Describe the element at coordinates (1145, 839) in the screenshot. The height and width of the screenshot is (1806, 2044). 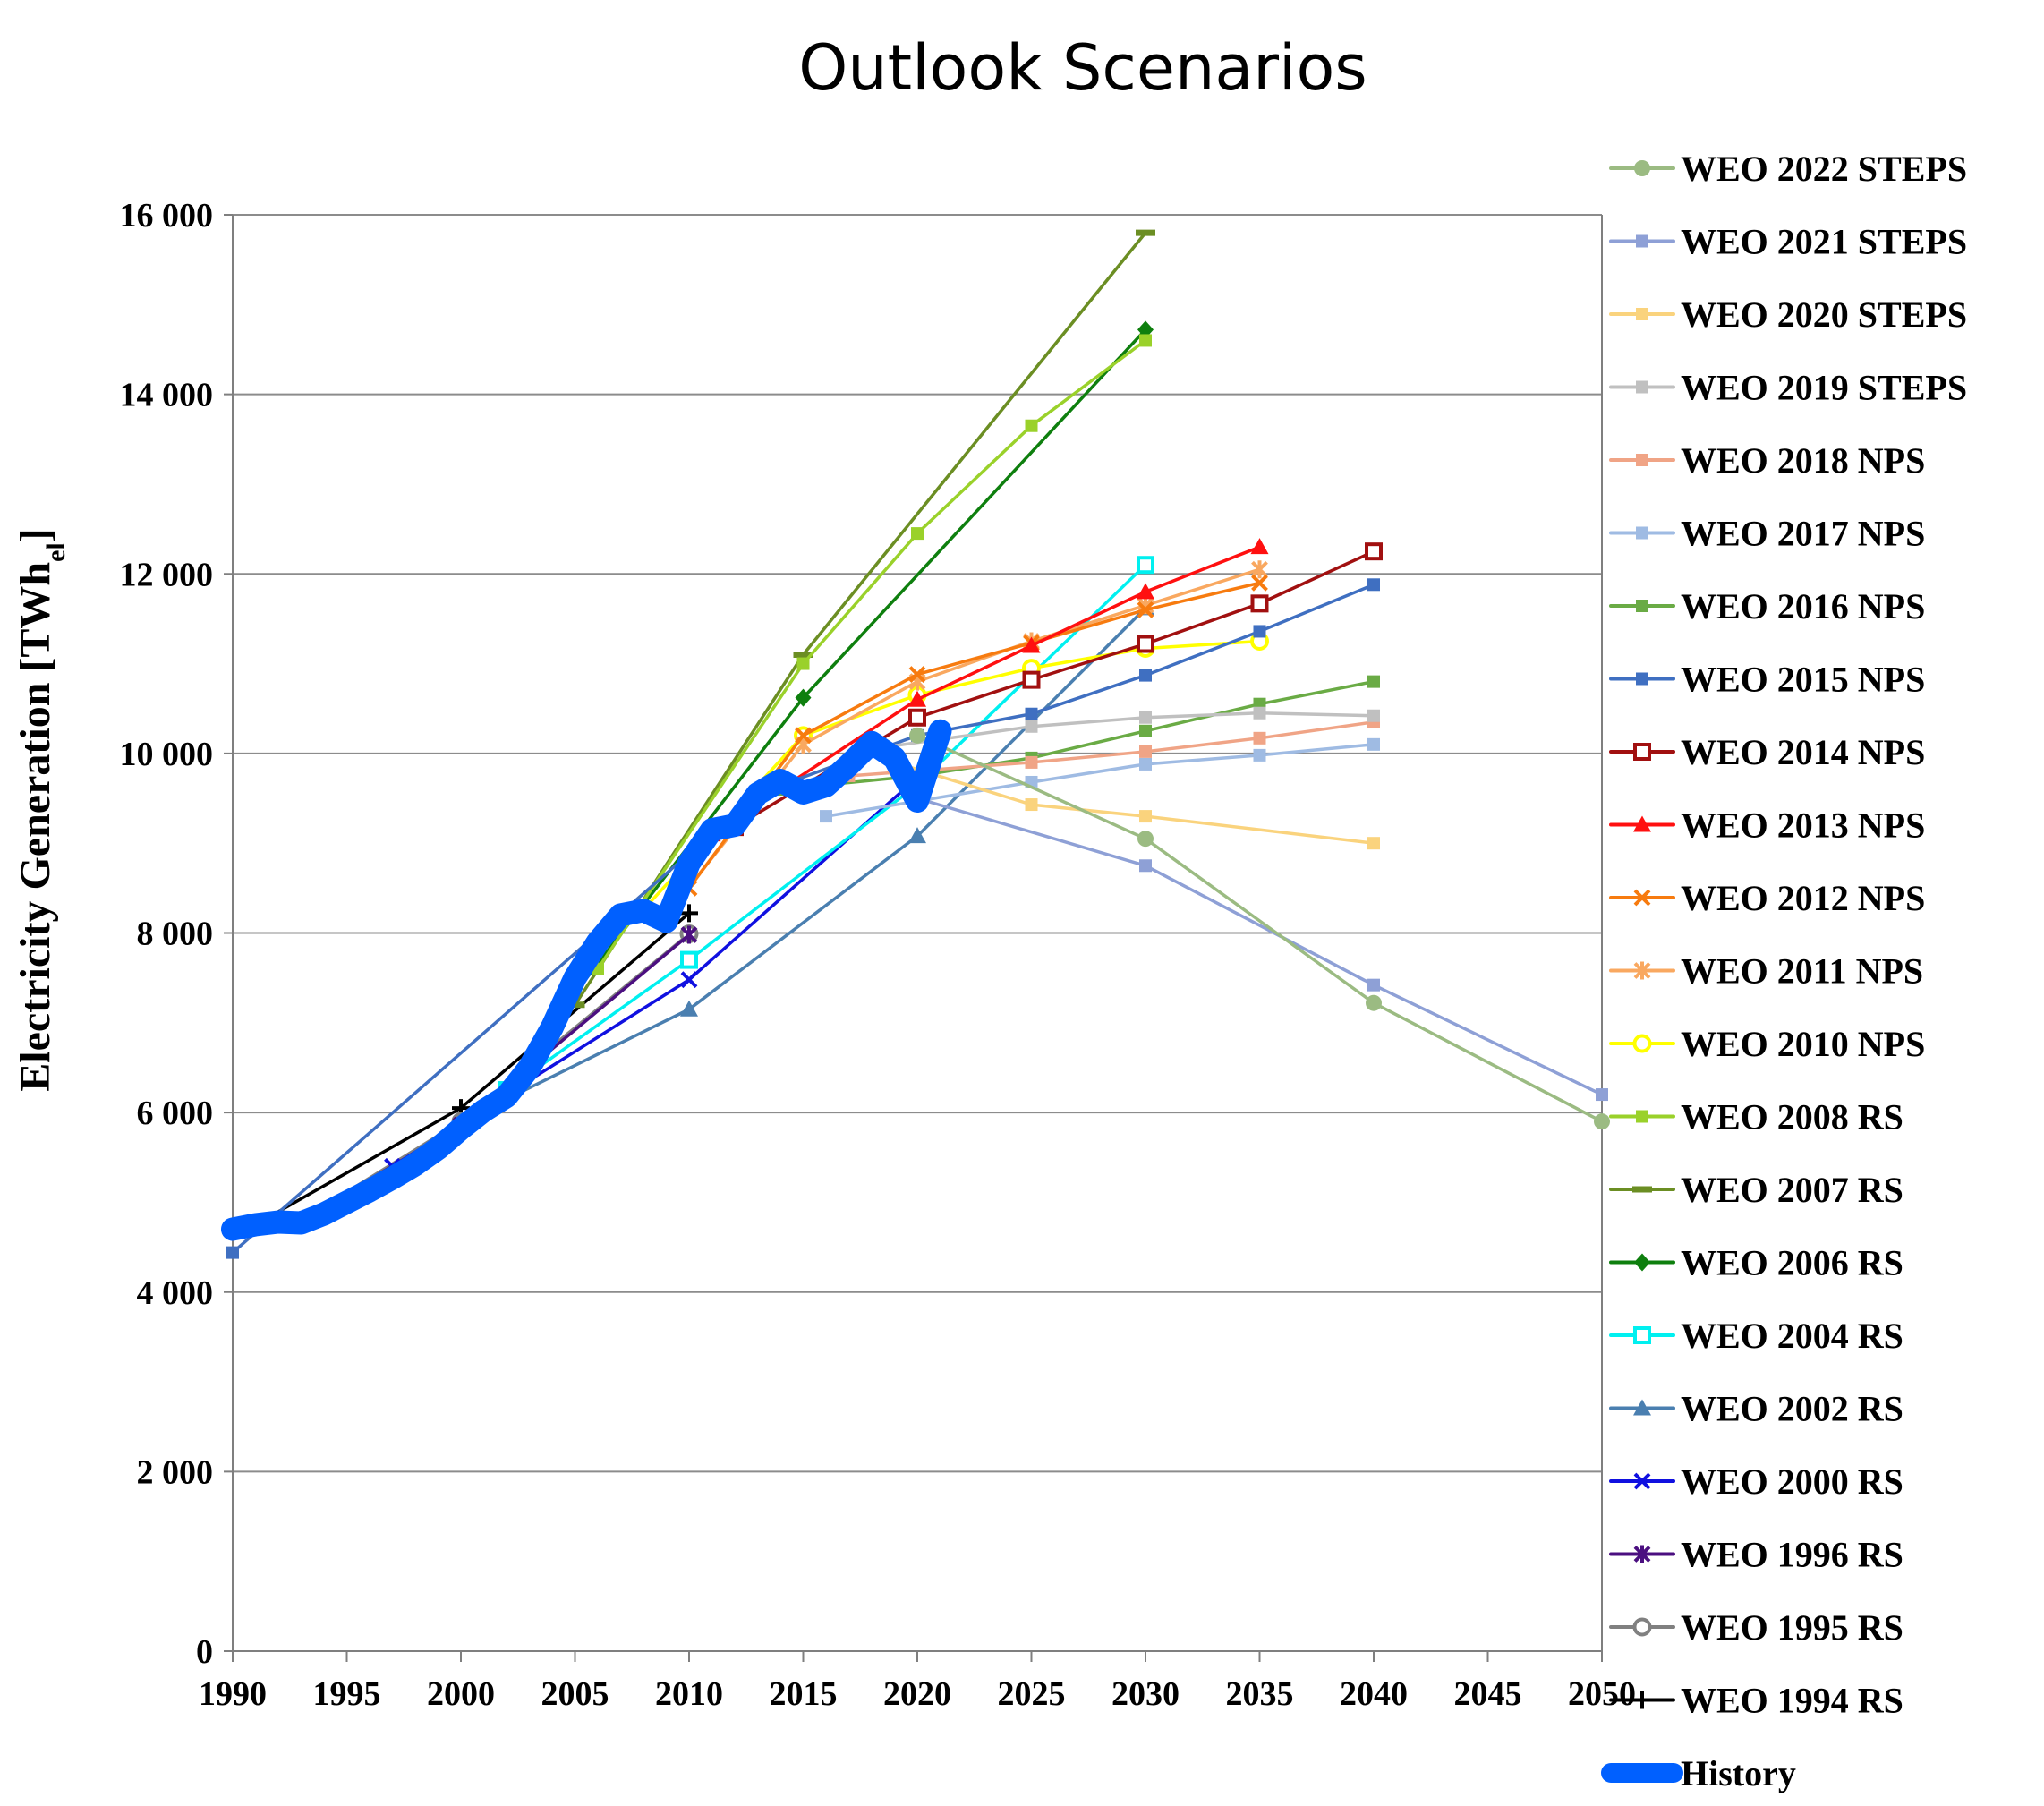
I see `point-weo-2022-steps` at that location.